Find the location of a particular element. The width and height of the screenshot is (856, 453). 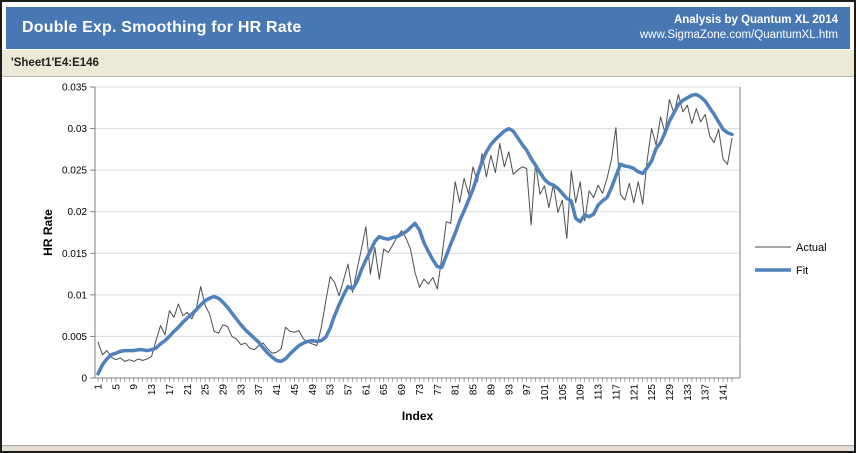

legend-label: Fit is located at coordinates (802, 271).